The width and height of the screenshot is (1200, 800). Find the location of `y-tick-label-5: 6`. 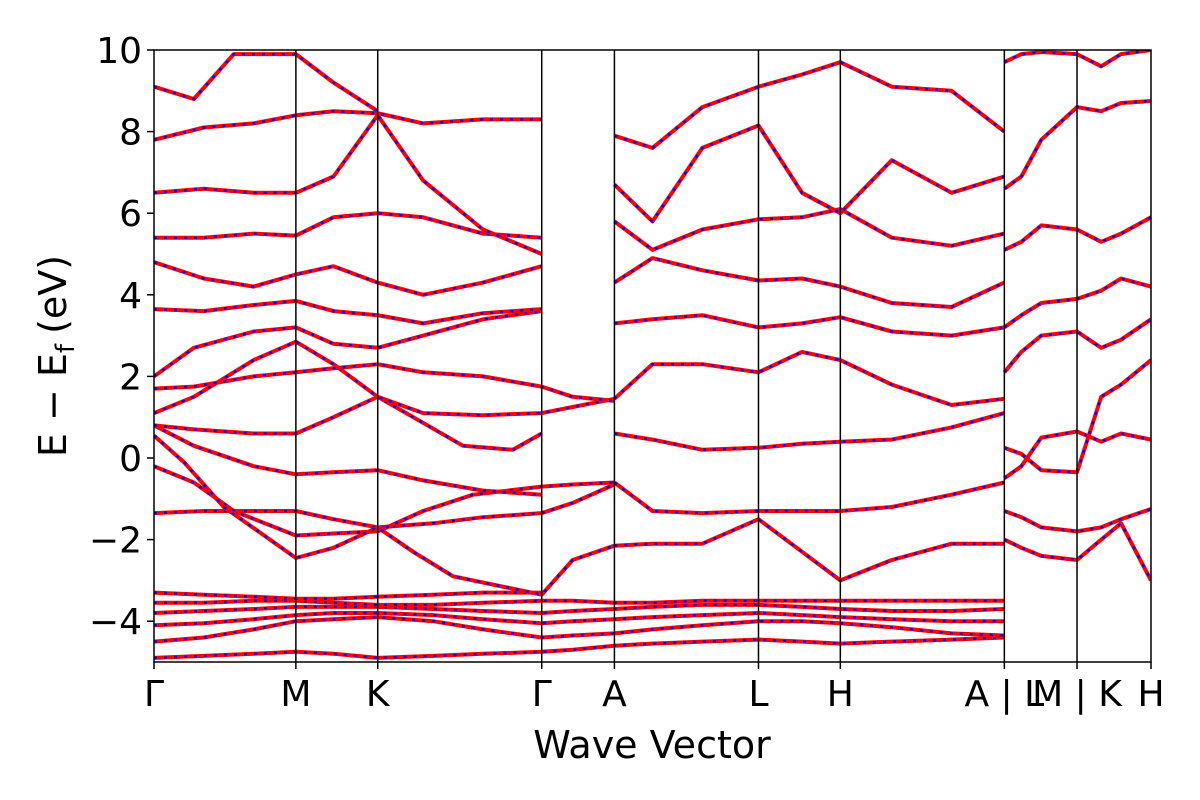

y-tick-label-5: 6 is located at coordinates (130, 214).